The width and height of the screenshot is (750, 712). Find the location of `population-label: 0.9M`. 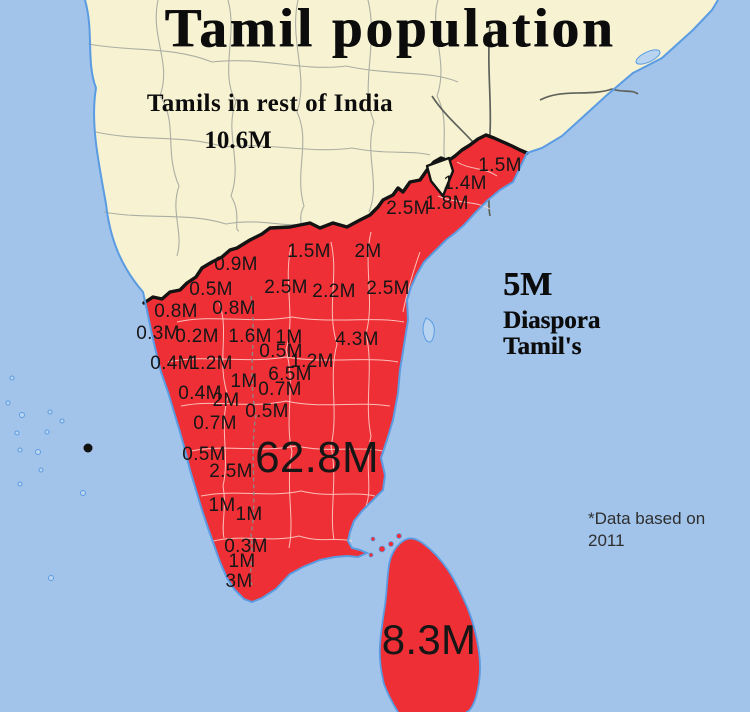

population-label: 0.9M is located at coordinates (236, 264).